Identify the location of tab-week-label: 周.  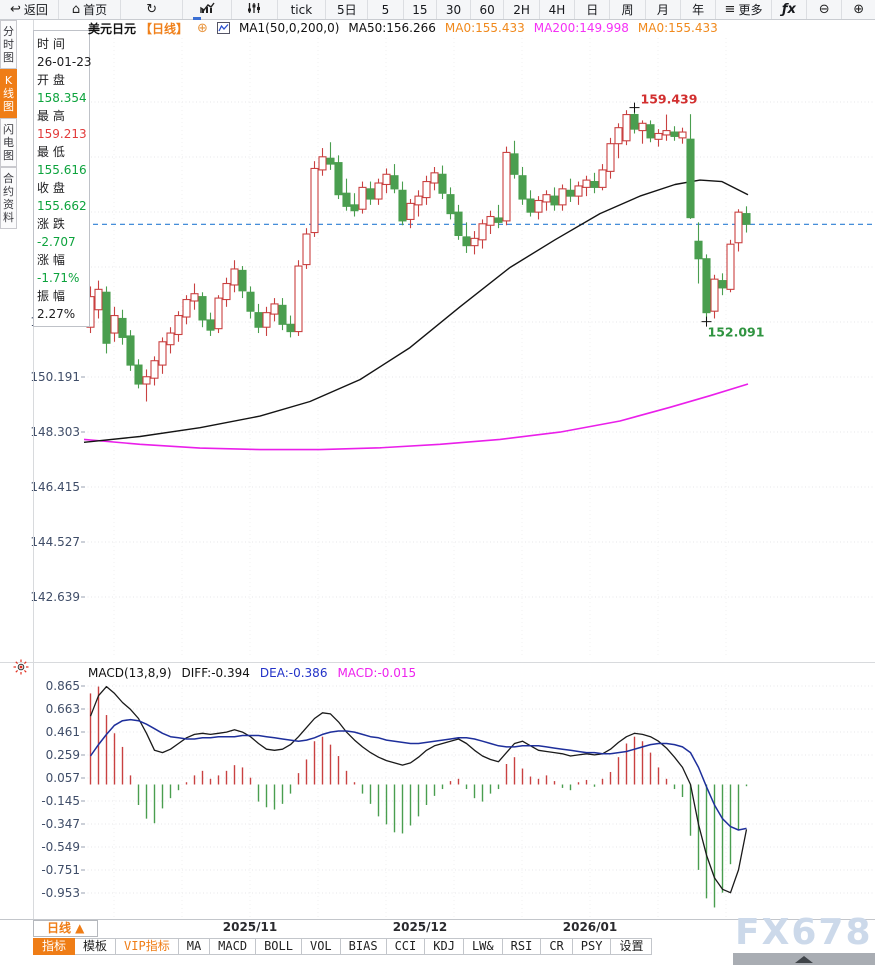
(627, 10).